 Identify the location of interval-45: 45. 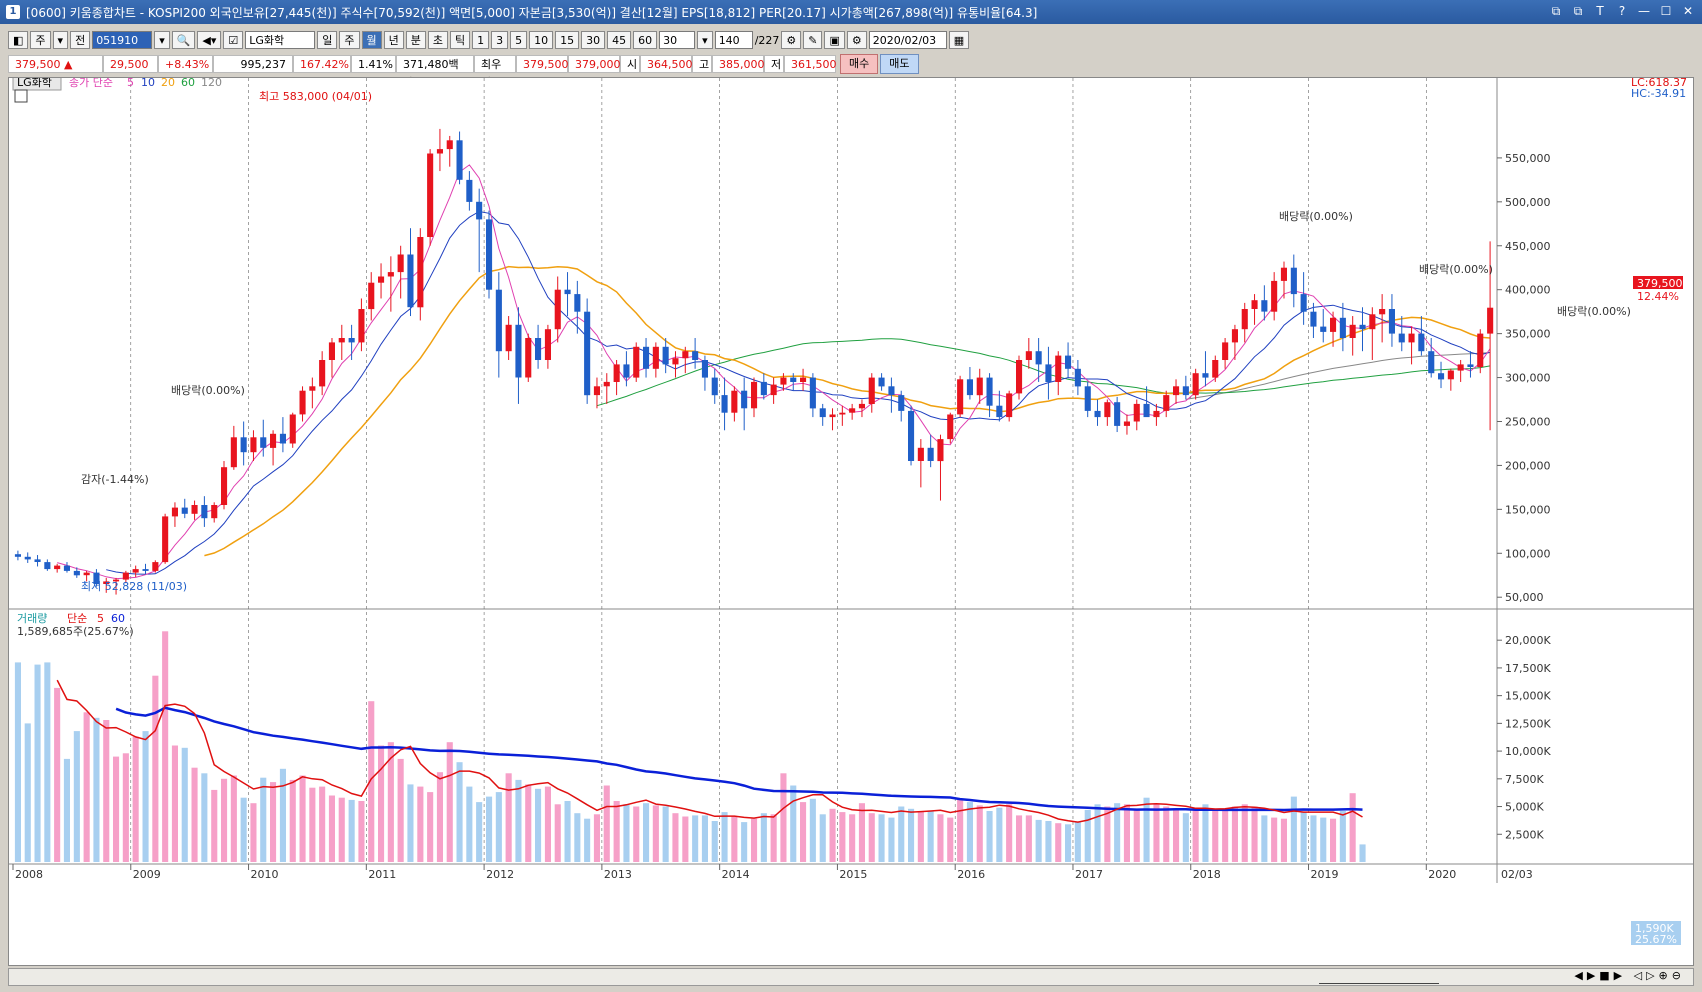
(619, 40).